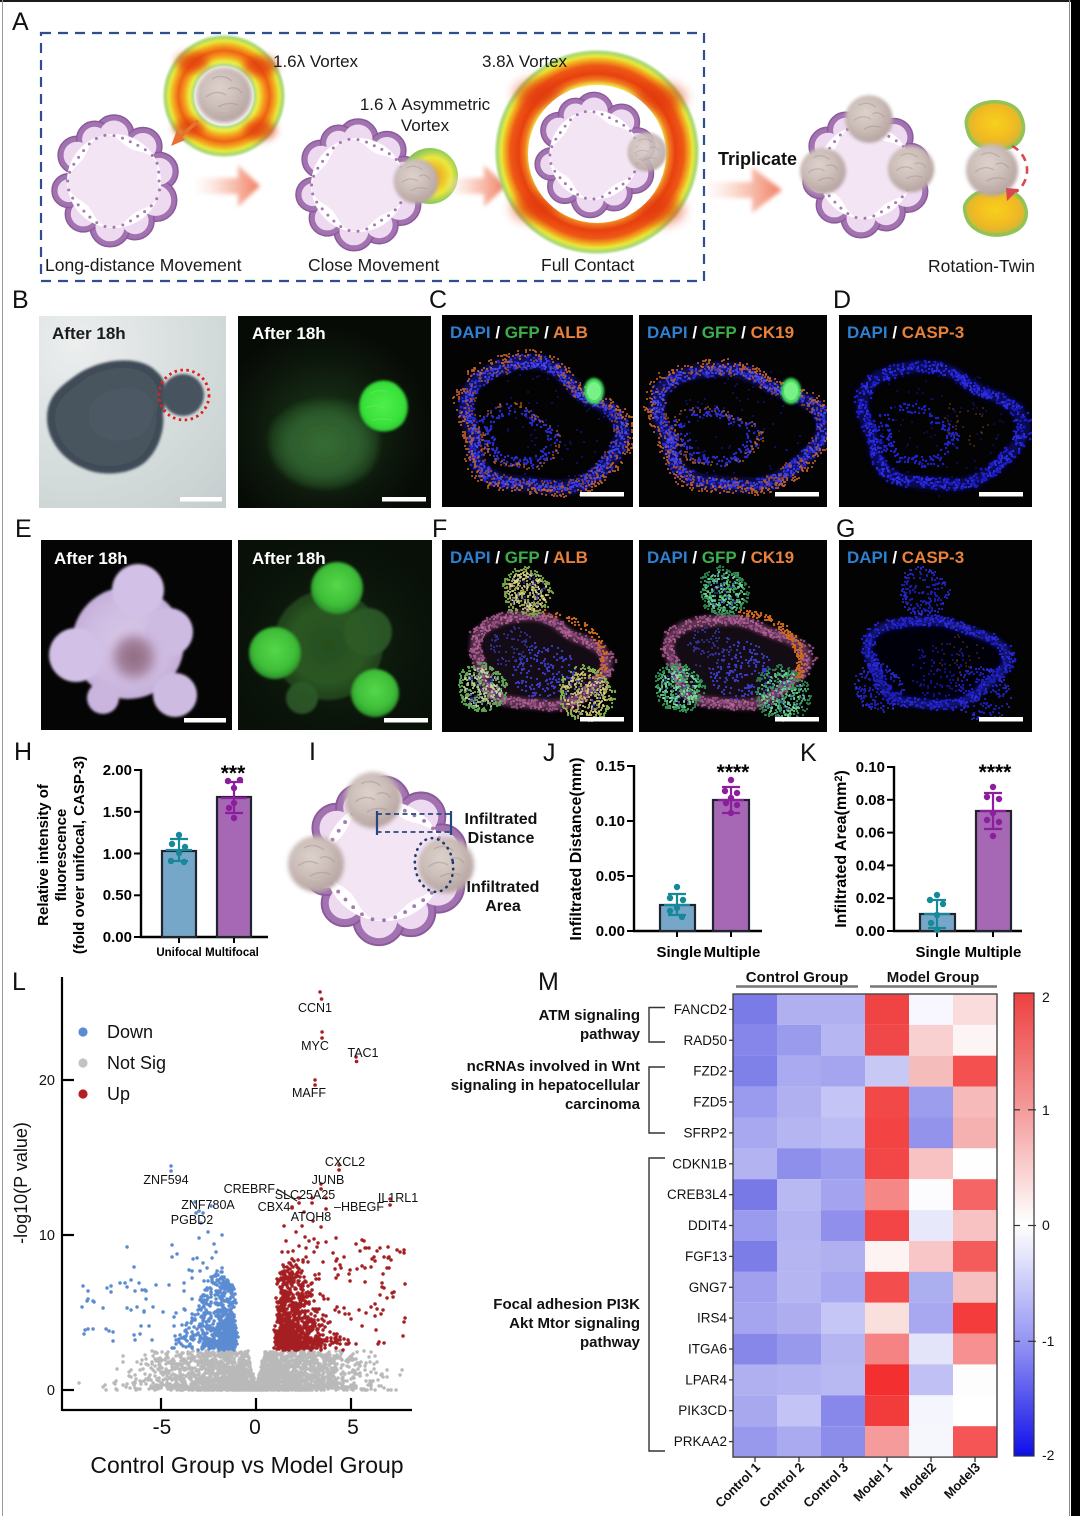 The image size is (1080, 1516). What do you see at coordinates (610, 876) in the screenshot?
I see `svg-text: 0.05` at bounding box center [610, 876].